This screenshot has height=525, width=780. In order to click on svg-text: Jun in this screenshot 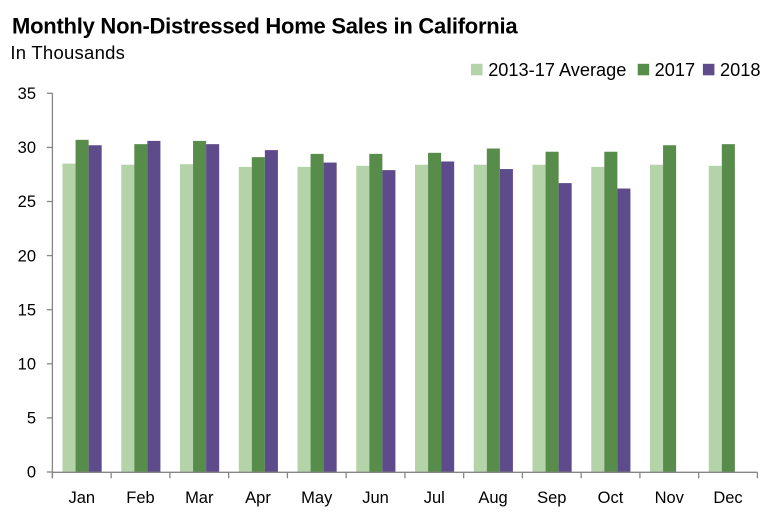, I will do `click(375, 498)`.